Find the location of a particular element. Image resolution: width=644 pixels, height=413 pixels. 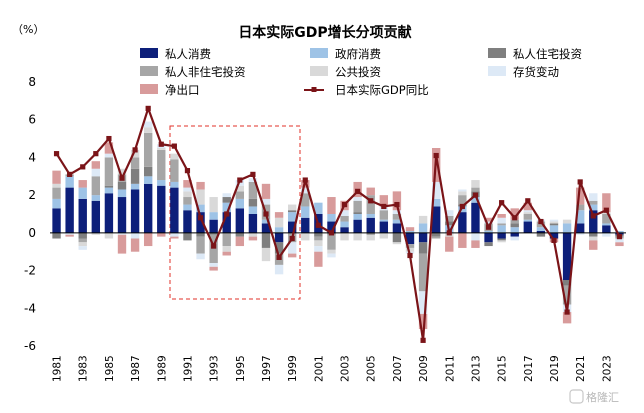

x-tick-label: 1993 is located at coordinates (215, 368).